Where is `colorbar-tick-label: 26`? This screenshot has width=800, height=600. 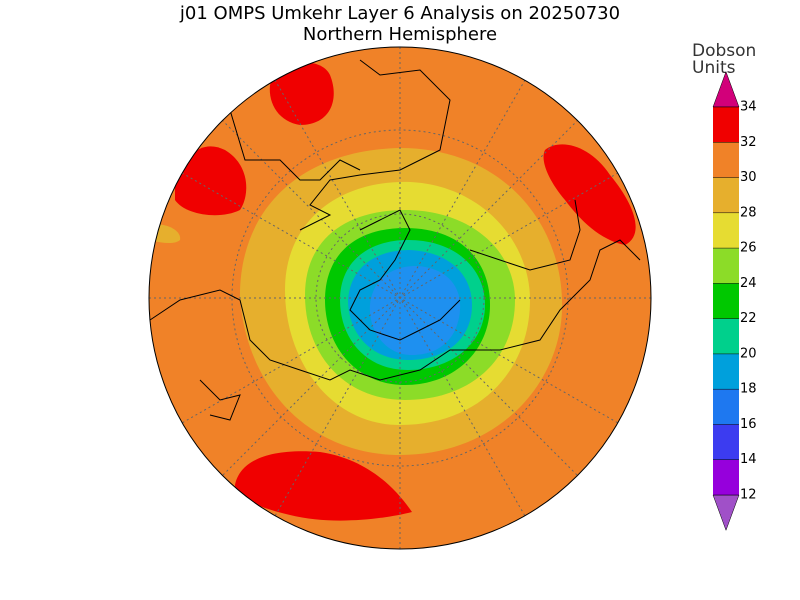
colorbar-tick-label: 26 is located at coordinates (748, 248).